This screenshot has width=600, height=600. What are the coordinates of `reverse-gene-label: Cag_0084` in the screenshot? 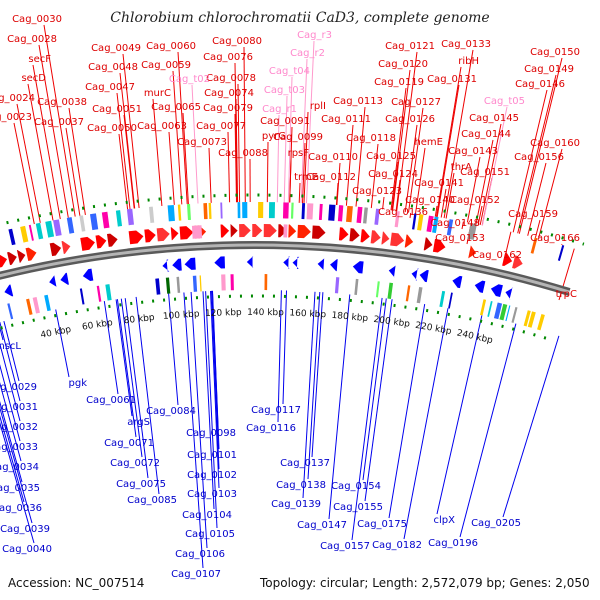 It's located at (171, 411).